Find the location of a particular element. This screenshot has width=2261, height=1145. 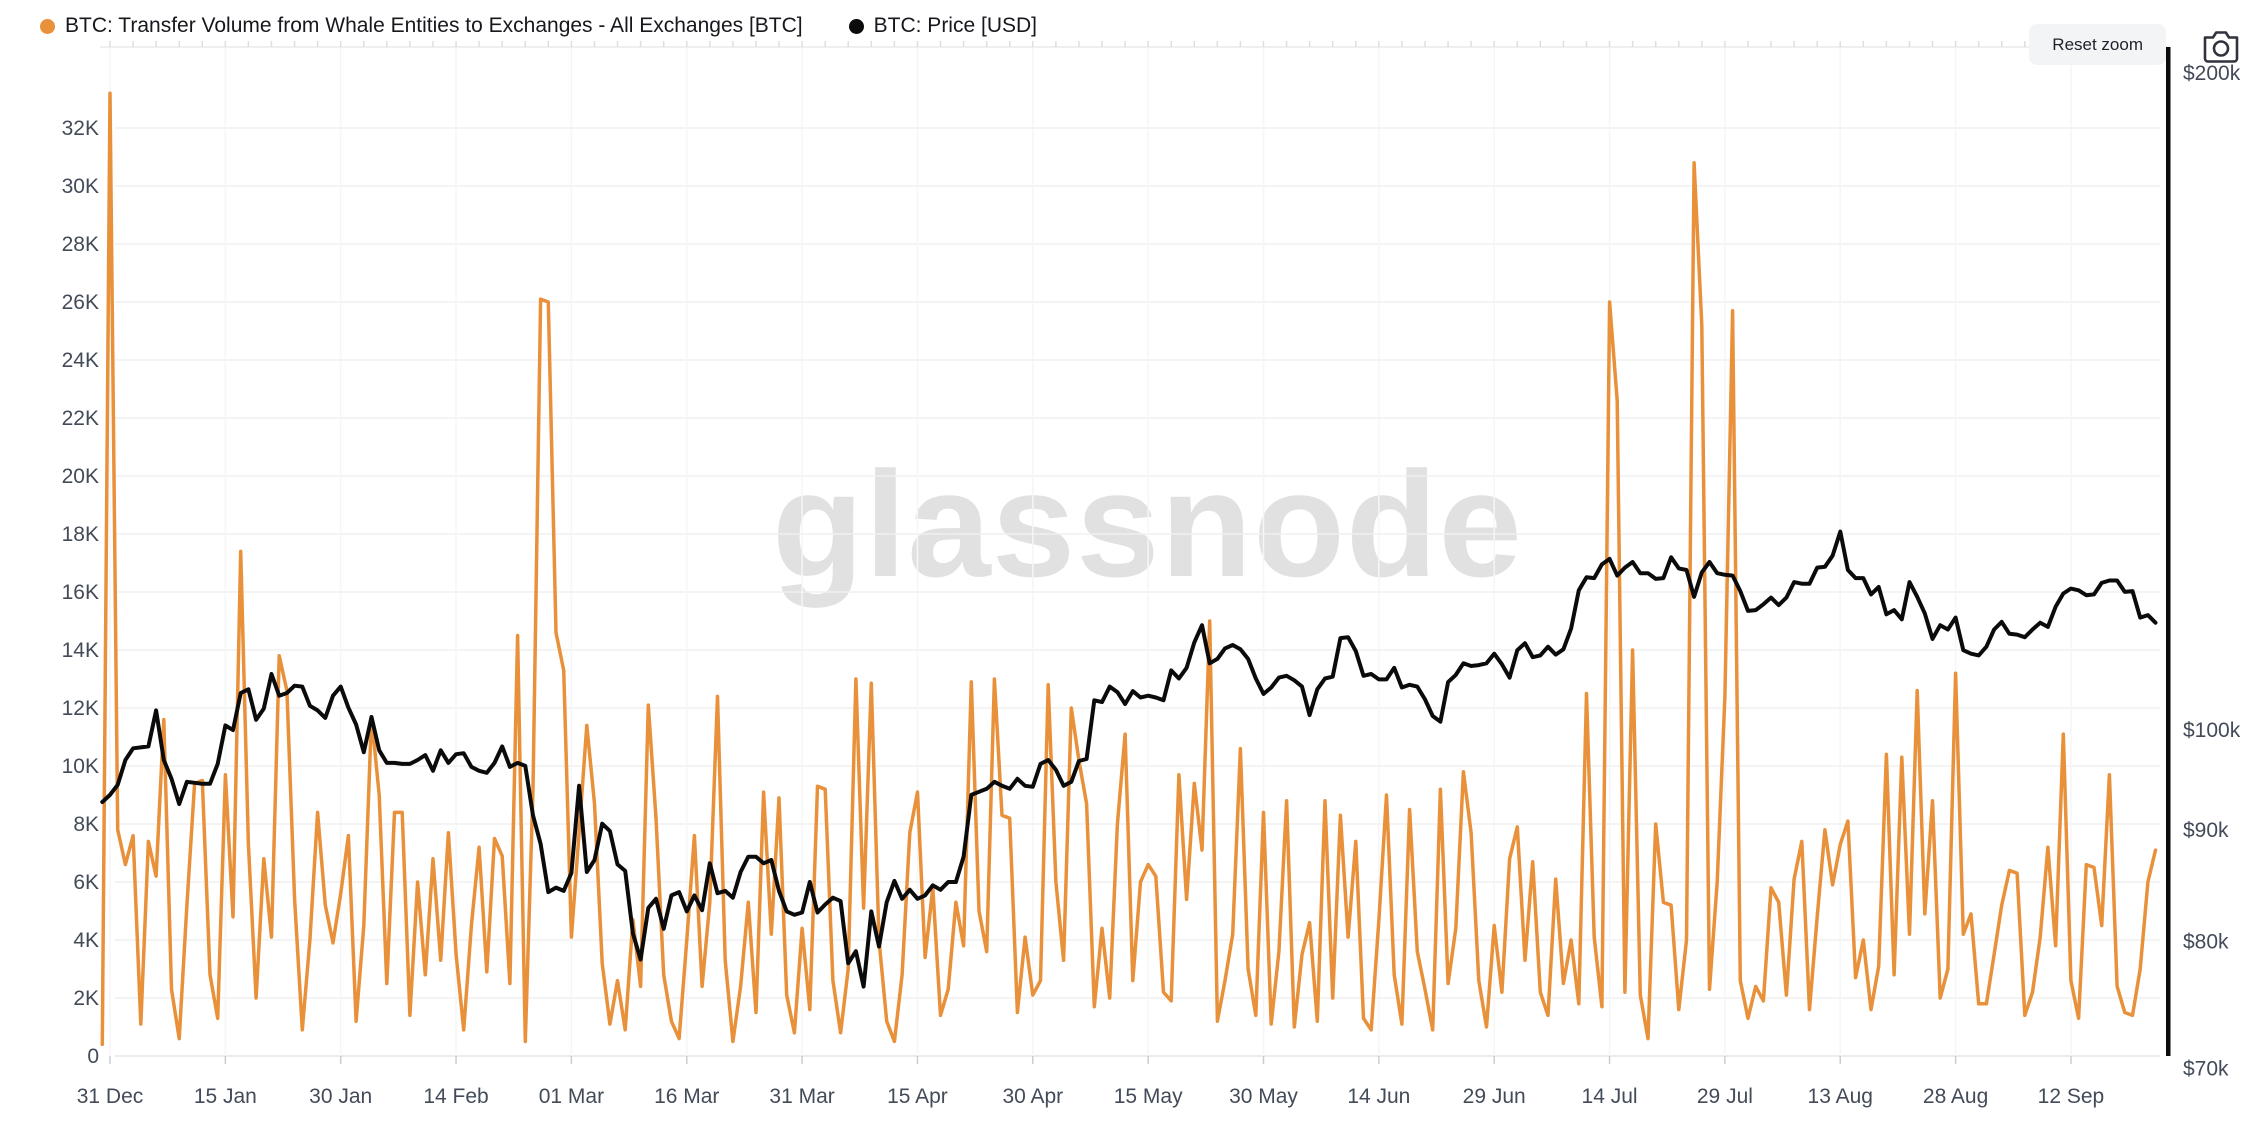

x-axis-tick-label: 15 Jan is located at coordinates (225, 1096).